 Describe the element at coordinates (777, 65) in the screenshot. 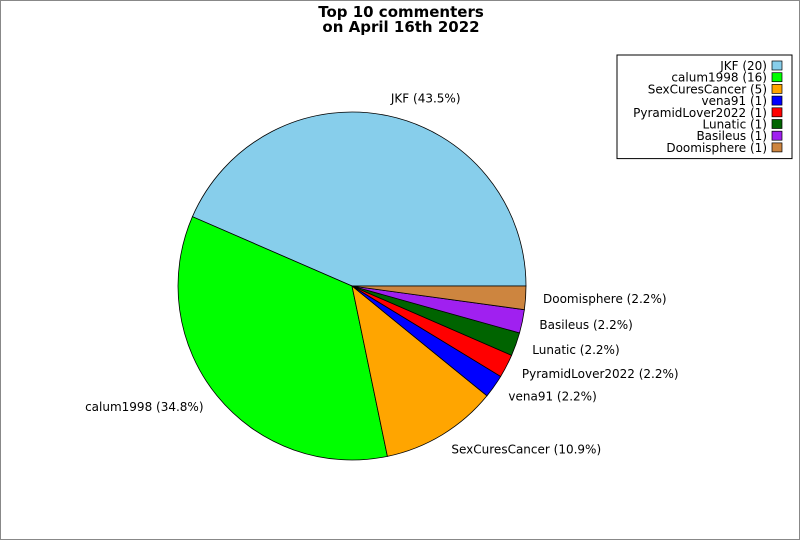

I see `legend-swatch-jkf` at that location.